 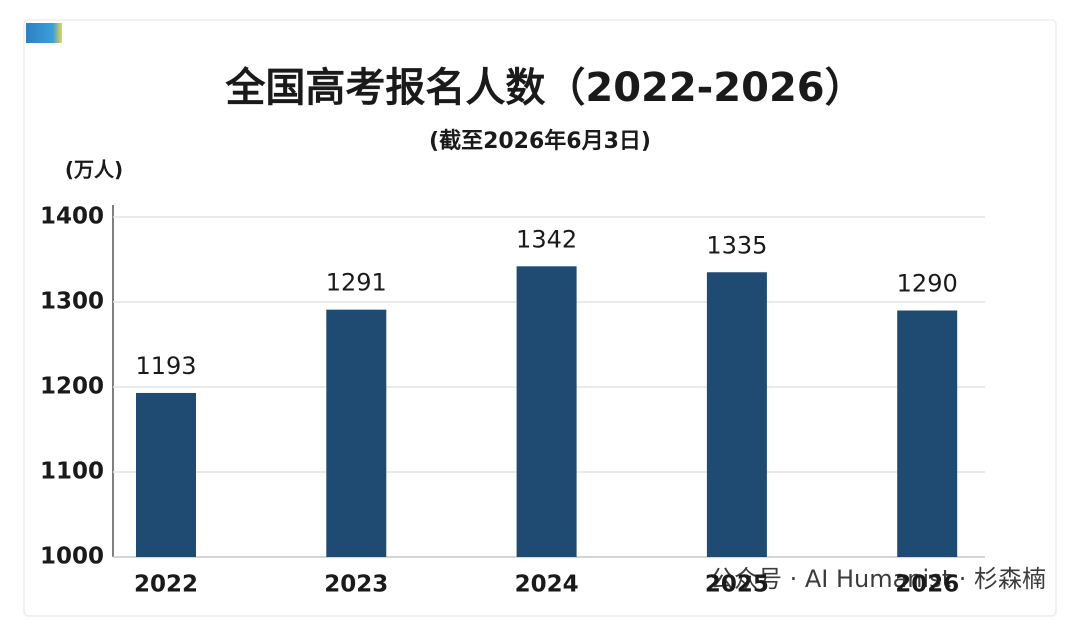 I want to click on x-tick-label: 2025, so click(x=737, y=585).